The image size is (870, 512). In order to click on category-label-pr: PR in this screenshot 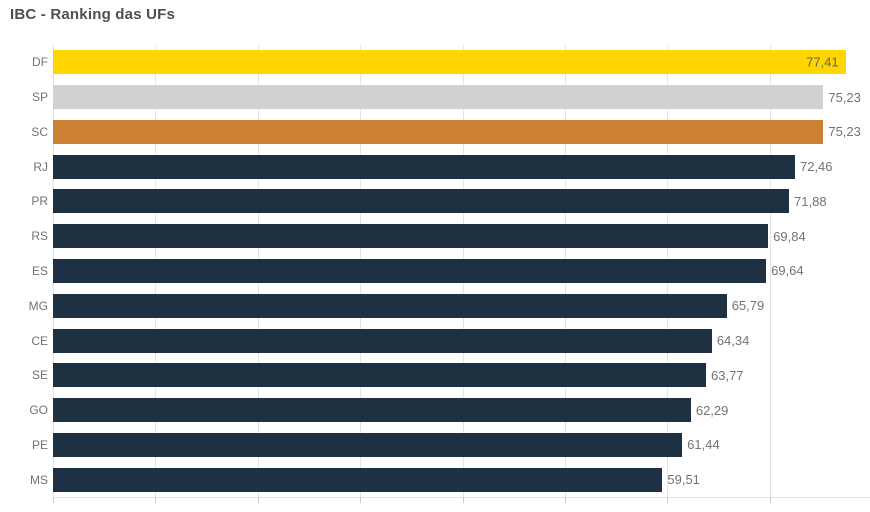, I will do `click(39, 201)`.